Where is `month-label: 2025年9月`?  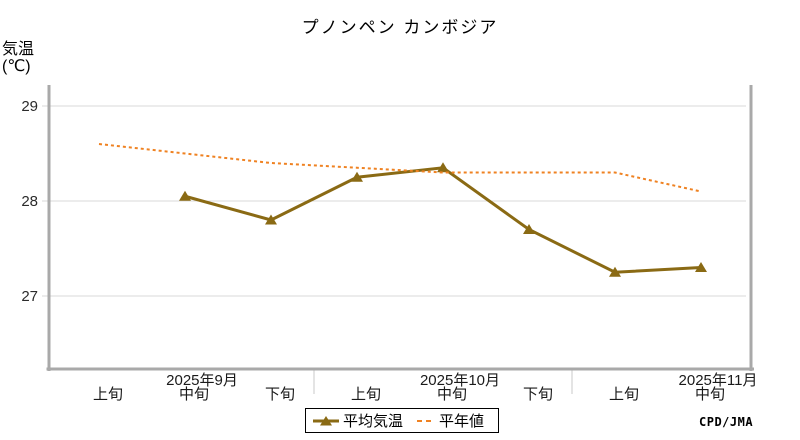
month-label: 2025年9月 is located at coordinates (202, 380).